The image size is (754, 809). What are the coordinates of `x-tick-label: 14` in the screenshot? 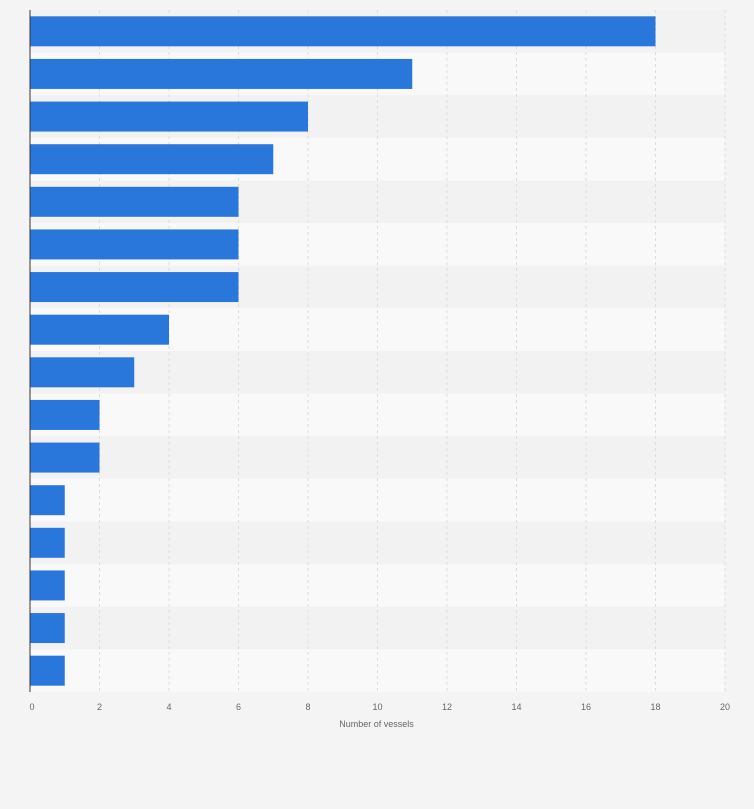 It's located at (516, 707).